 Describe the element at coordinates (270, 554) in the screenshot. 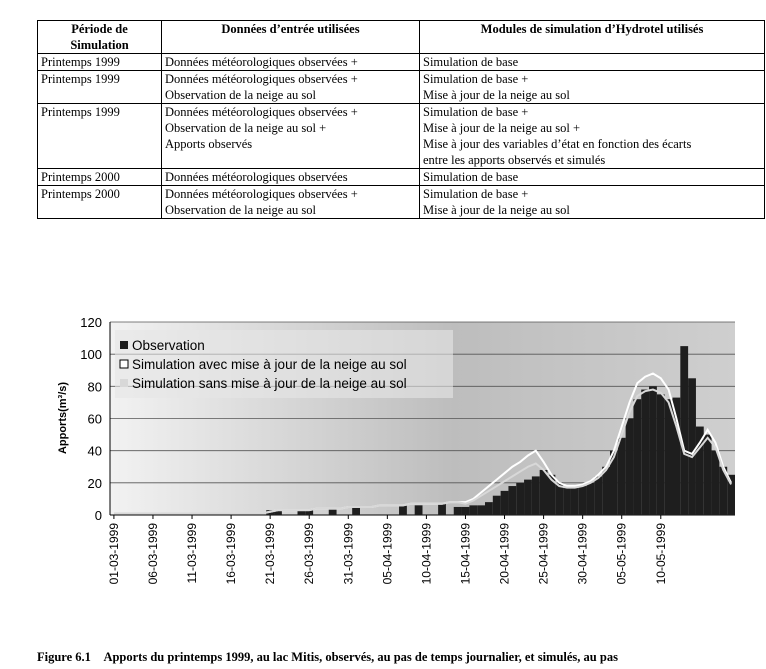

I see `x-tick-label: 21-03-1999` at that location.